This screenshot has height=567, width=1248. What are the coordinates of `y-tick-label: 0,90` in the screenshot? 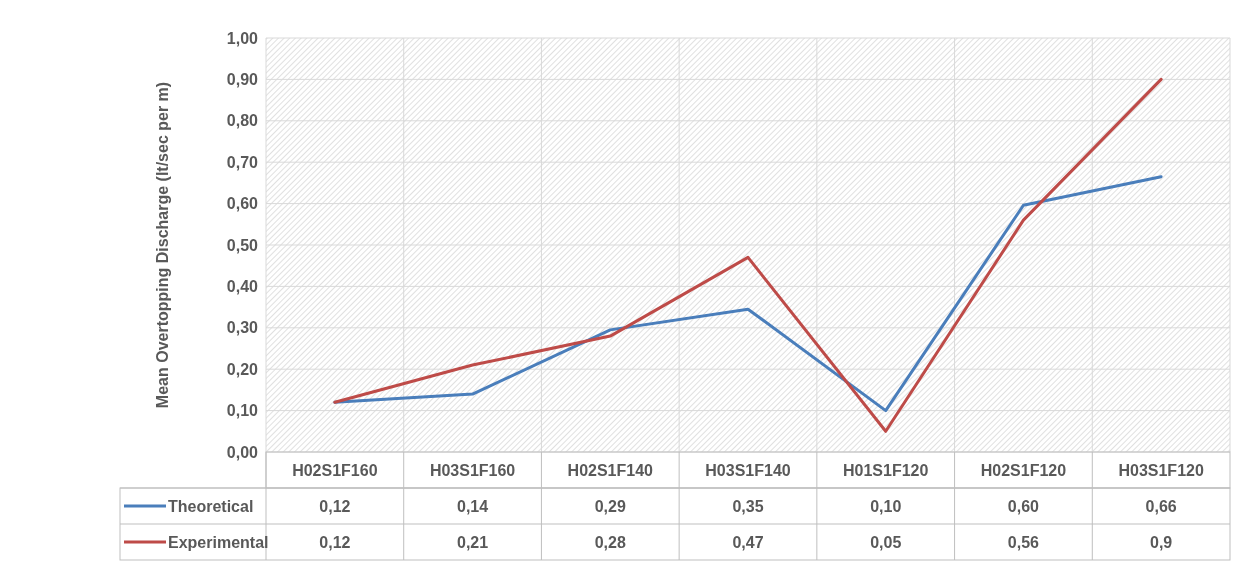 It's located at (242, 79).